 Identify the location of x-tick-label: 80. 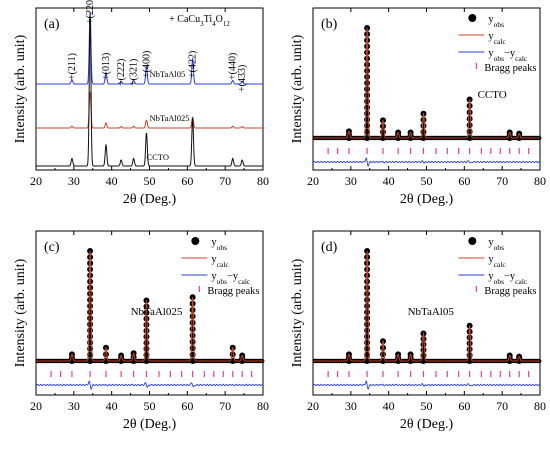
(263, 181).